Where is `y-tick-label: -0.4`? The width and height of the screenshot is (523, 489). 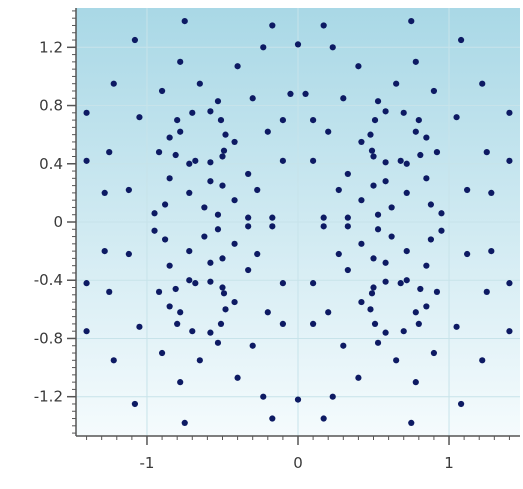 y-tick-label: -0.4 is located at coordinates (48, 280).